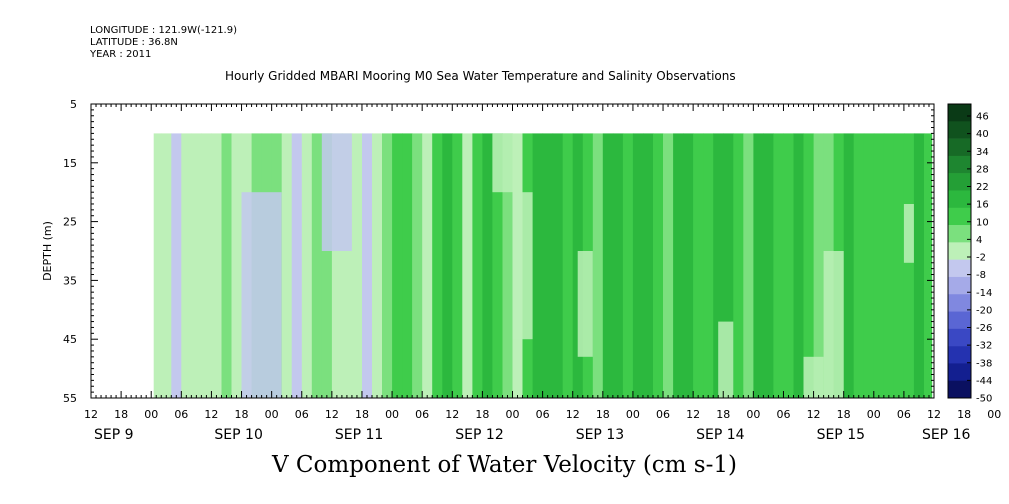 This screenshot has height=504, width=1009. What do you see at coordinates (504, 465) in the screenshot?
I see `variable-caption: V Component of Water Velocity (cm s-1)` at bounding box center [504, 465].